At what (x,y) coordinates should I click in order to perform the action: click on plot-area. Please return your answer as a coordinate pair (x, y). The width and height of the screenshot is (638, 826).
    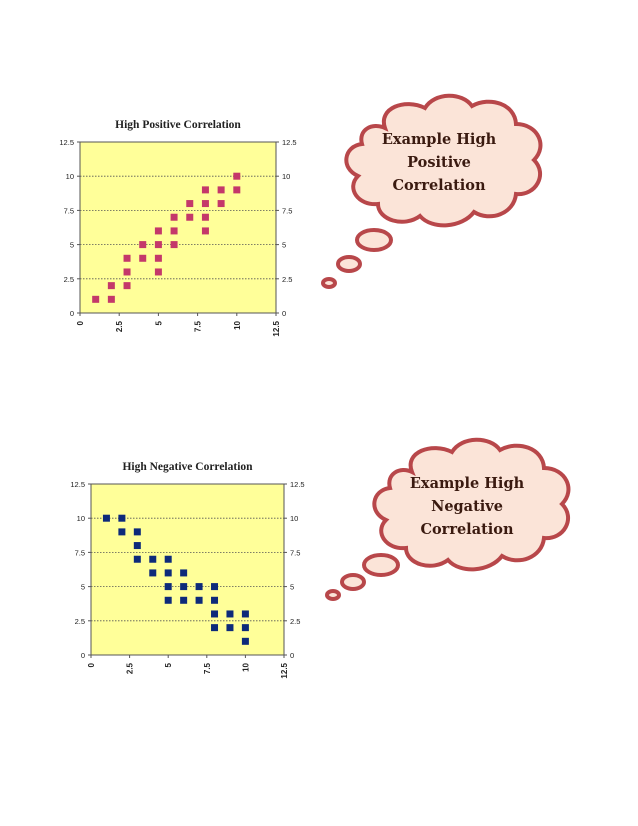
    Looking at the image, I should click on (187, 569).